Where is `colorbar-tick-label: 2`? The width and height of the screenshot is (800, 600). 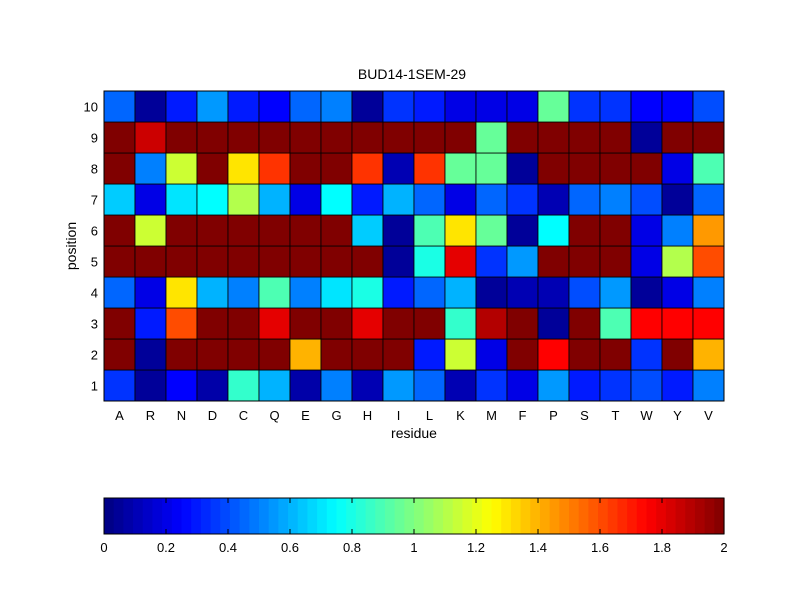 colorbar-tick-label: 2 is located at coordinates (723, 547).